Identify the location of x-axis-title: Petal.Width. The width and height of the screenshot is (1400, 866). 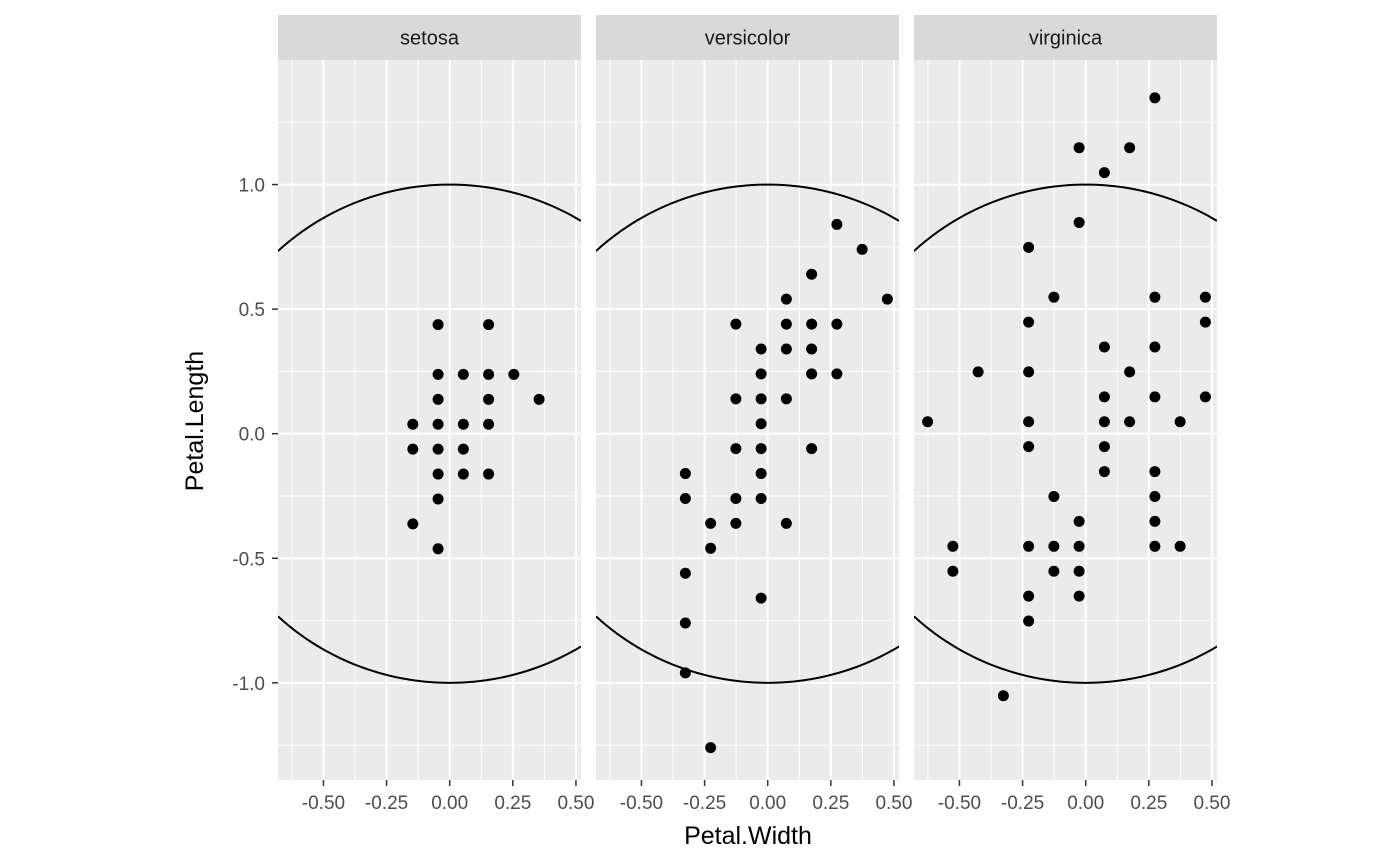
(748, 836).